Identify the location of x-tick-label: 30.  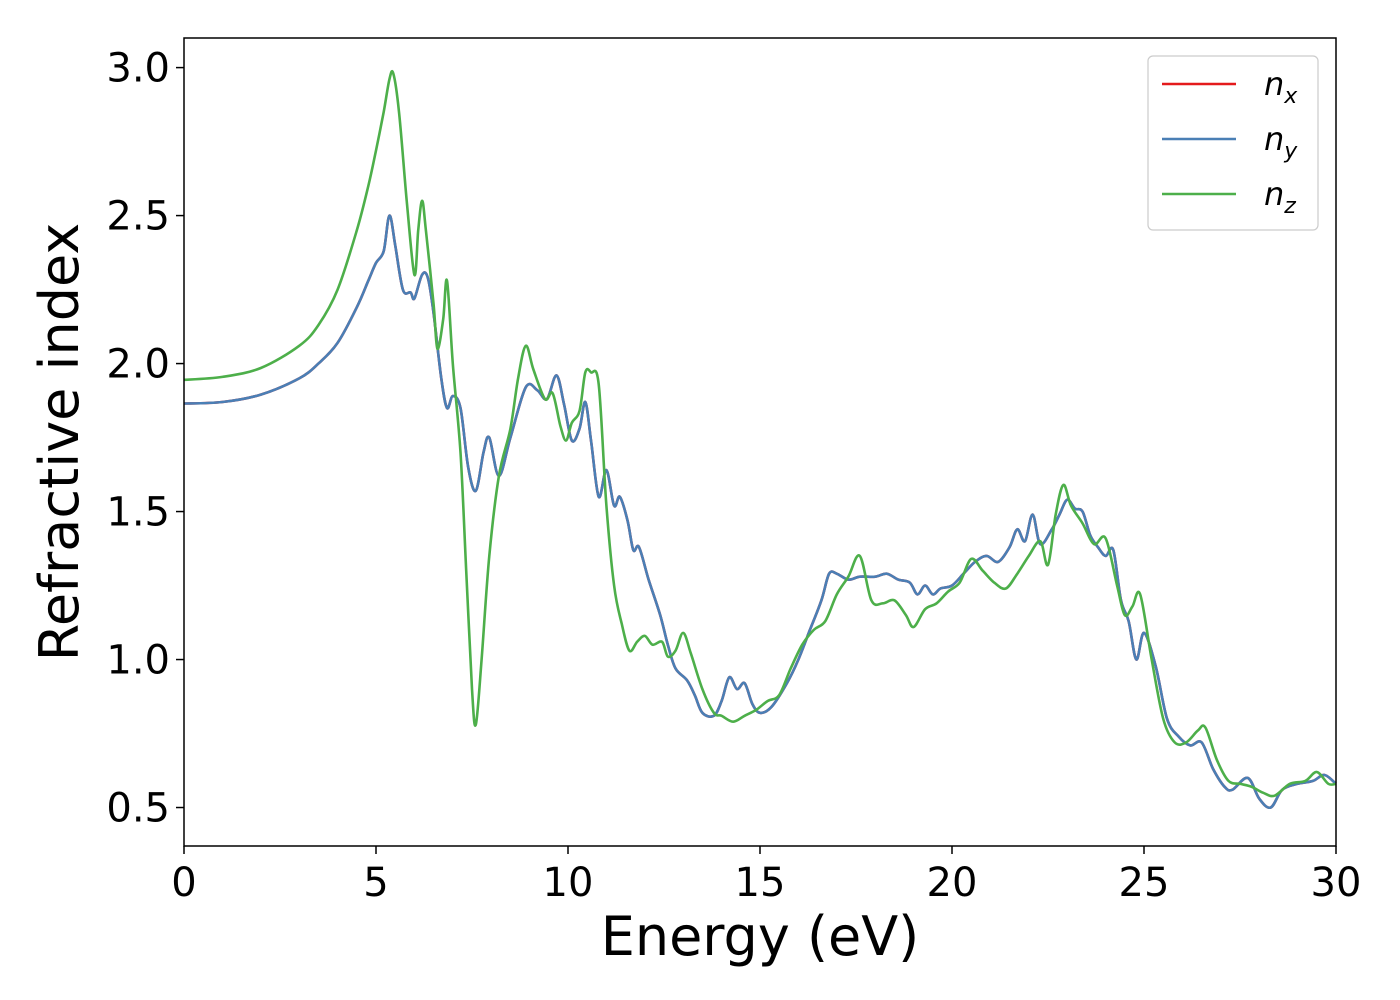
(1336, 883).